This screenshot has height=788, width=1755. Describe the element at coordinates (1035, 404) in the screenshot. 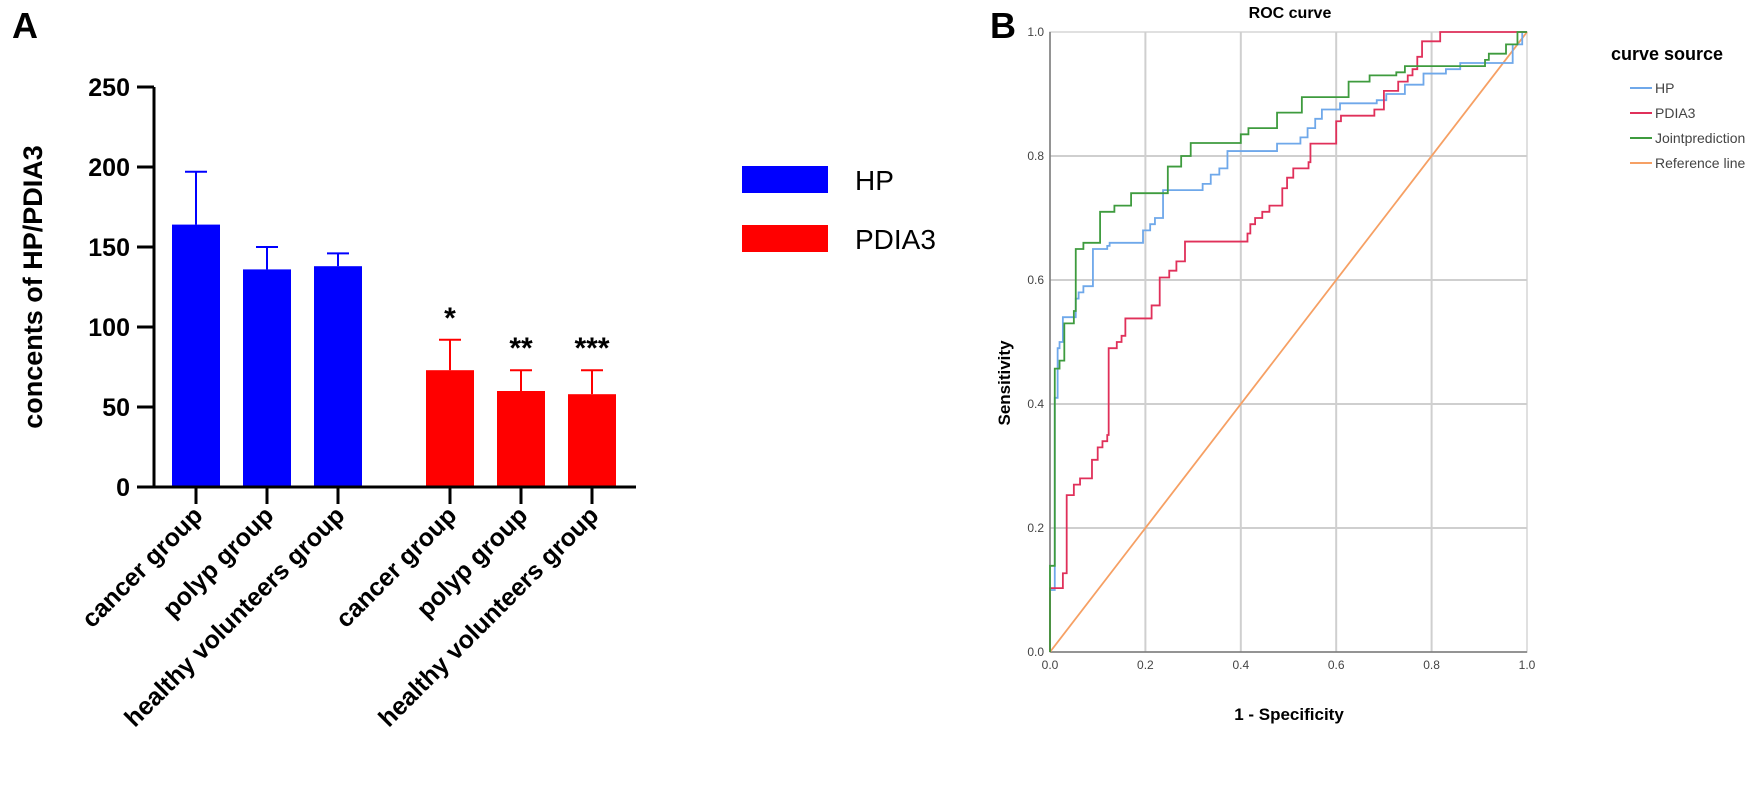

I see `y-tick-label: 0.4` at that location.